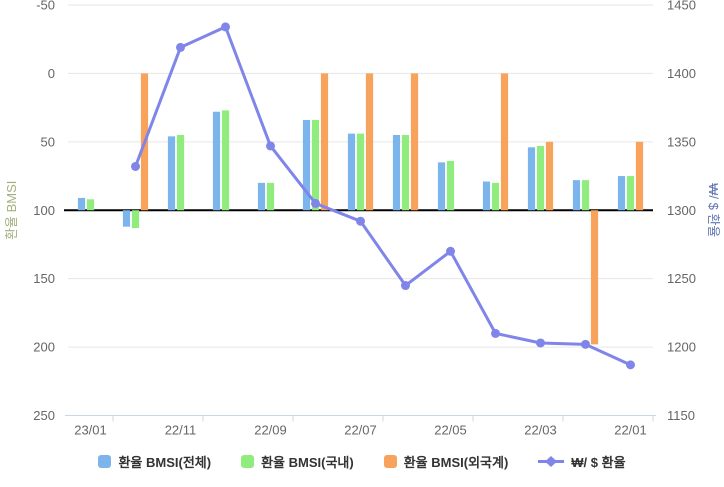  What do you see at coordinates (551, 461) in the screenshot?
I see `fx-rate-line-marker-icon` at bounding box center [551, 461].